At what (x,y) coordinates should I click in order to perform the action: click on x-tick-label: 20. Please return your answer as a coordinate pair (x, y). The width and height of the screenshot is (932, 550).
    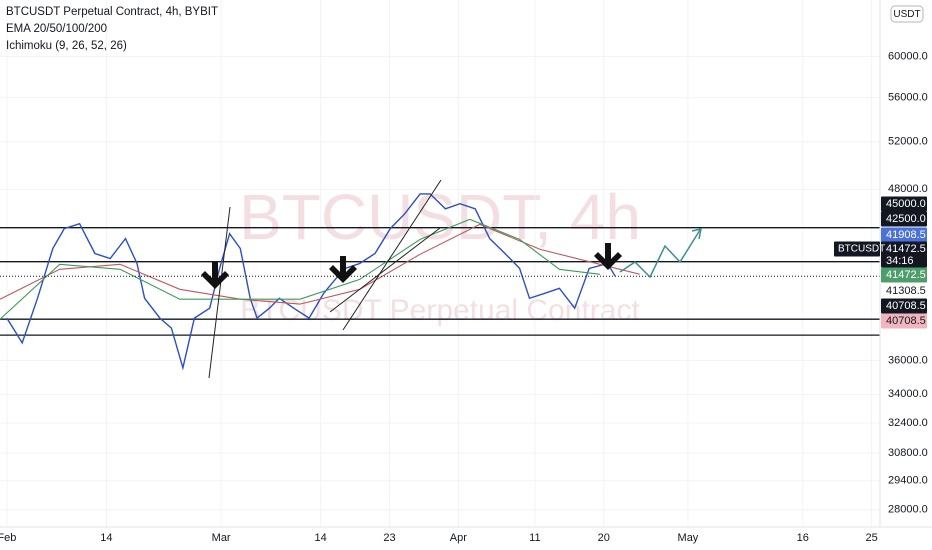
    Looking at the image, I should click on (604, 538).